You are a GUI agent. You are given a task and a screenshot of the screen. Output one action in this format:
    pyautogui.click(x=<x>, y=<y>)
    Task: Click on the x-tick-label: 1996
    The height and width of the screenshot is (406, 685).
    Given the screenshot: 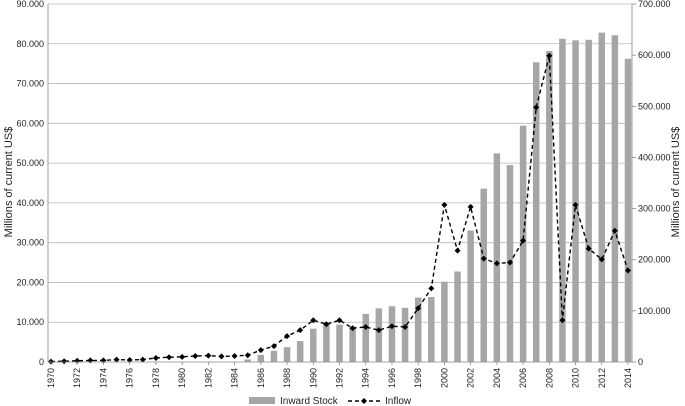 What is the action you would take?
    pyautogui.click(x=392, y=378)
    